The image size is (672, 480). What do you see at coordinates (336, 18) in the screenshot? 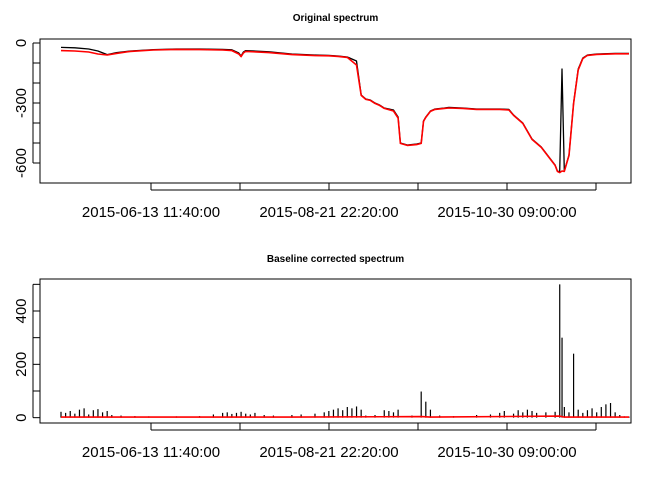
I see `chart-title-original-spectrum: Original spectrum` at bounding box center [336, 18].